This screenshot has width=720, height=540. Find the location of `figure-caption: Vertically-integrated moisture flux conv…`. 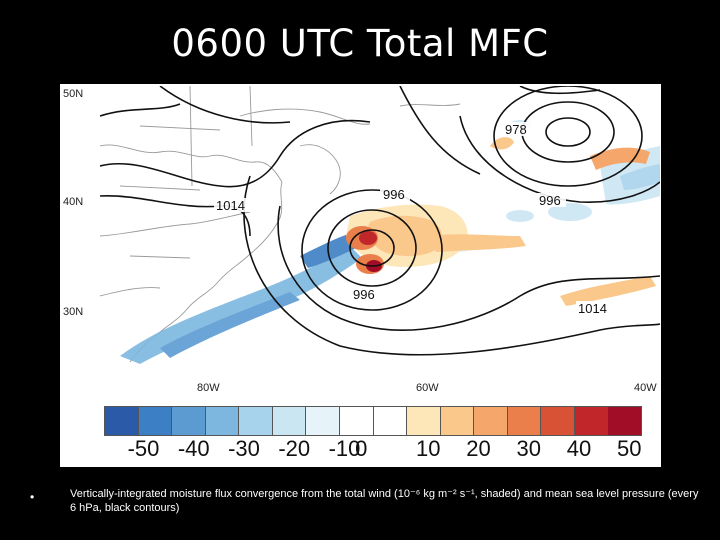

figure-caption: Vertically-integrated moisture flux conv… is located at coordinates (384, 501).